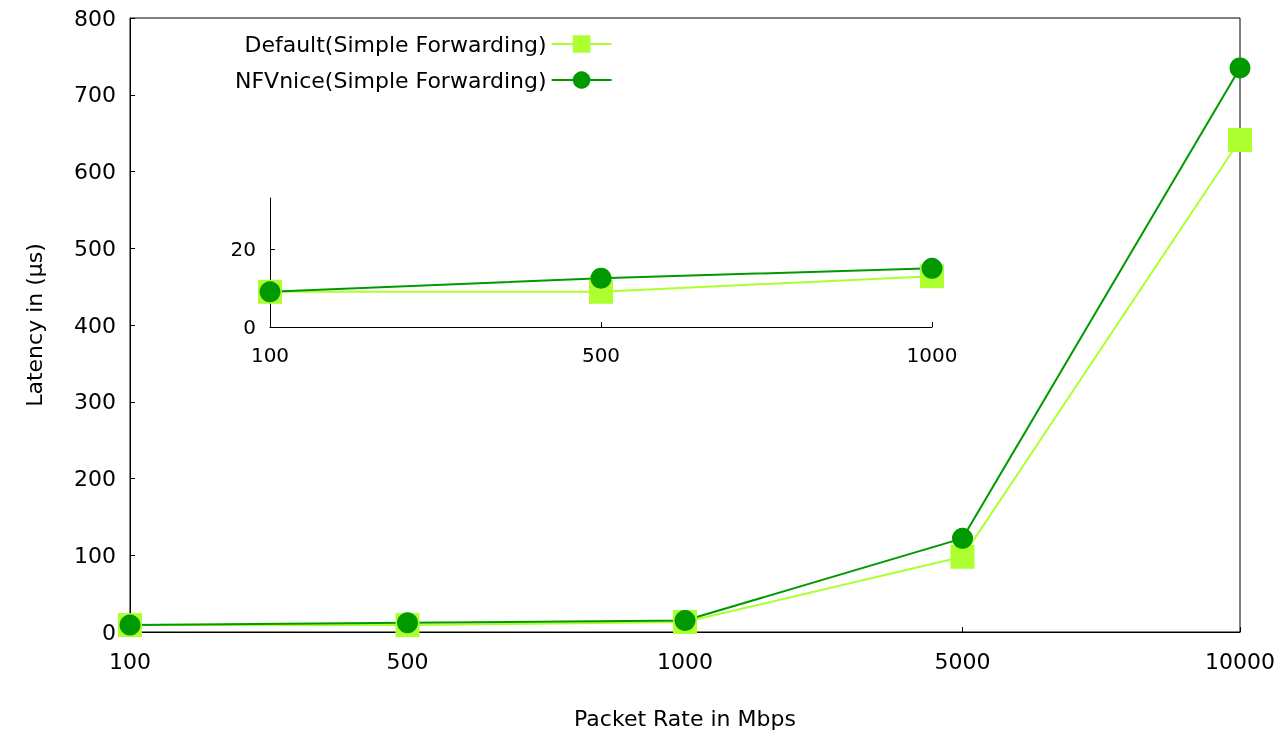 This screenshot has height=745, width=1287. Describe the element at coordinates (962, 661) in the screenshot. I see `x-tick-label: 5000` at that location.